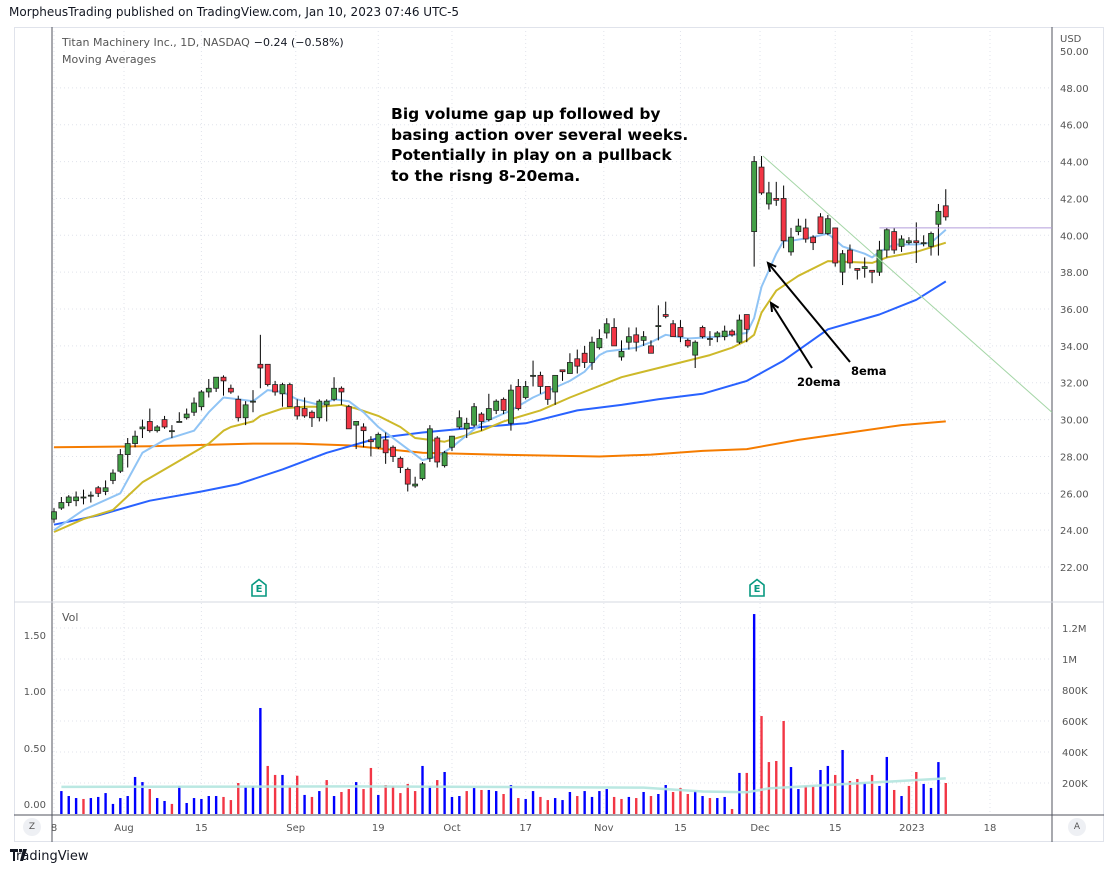  What do you see at coordinates (70, 617) in the screenshot?
I see `volume-legend: Vol` at bounding box center [70, 617].